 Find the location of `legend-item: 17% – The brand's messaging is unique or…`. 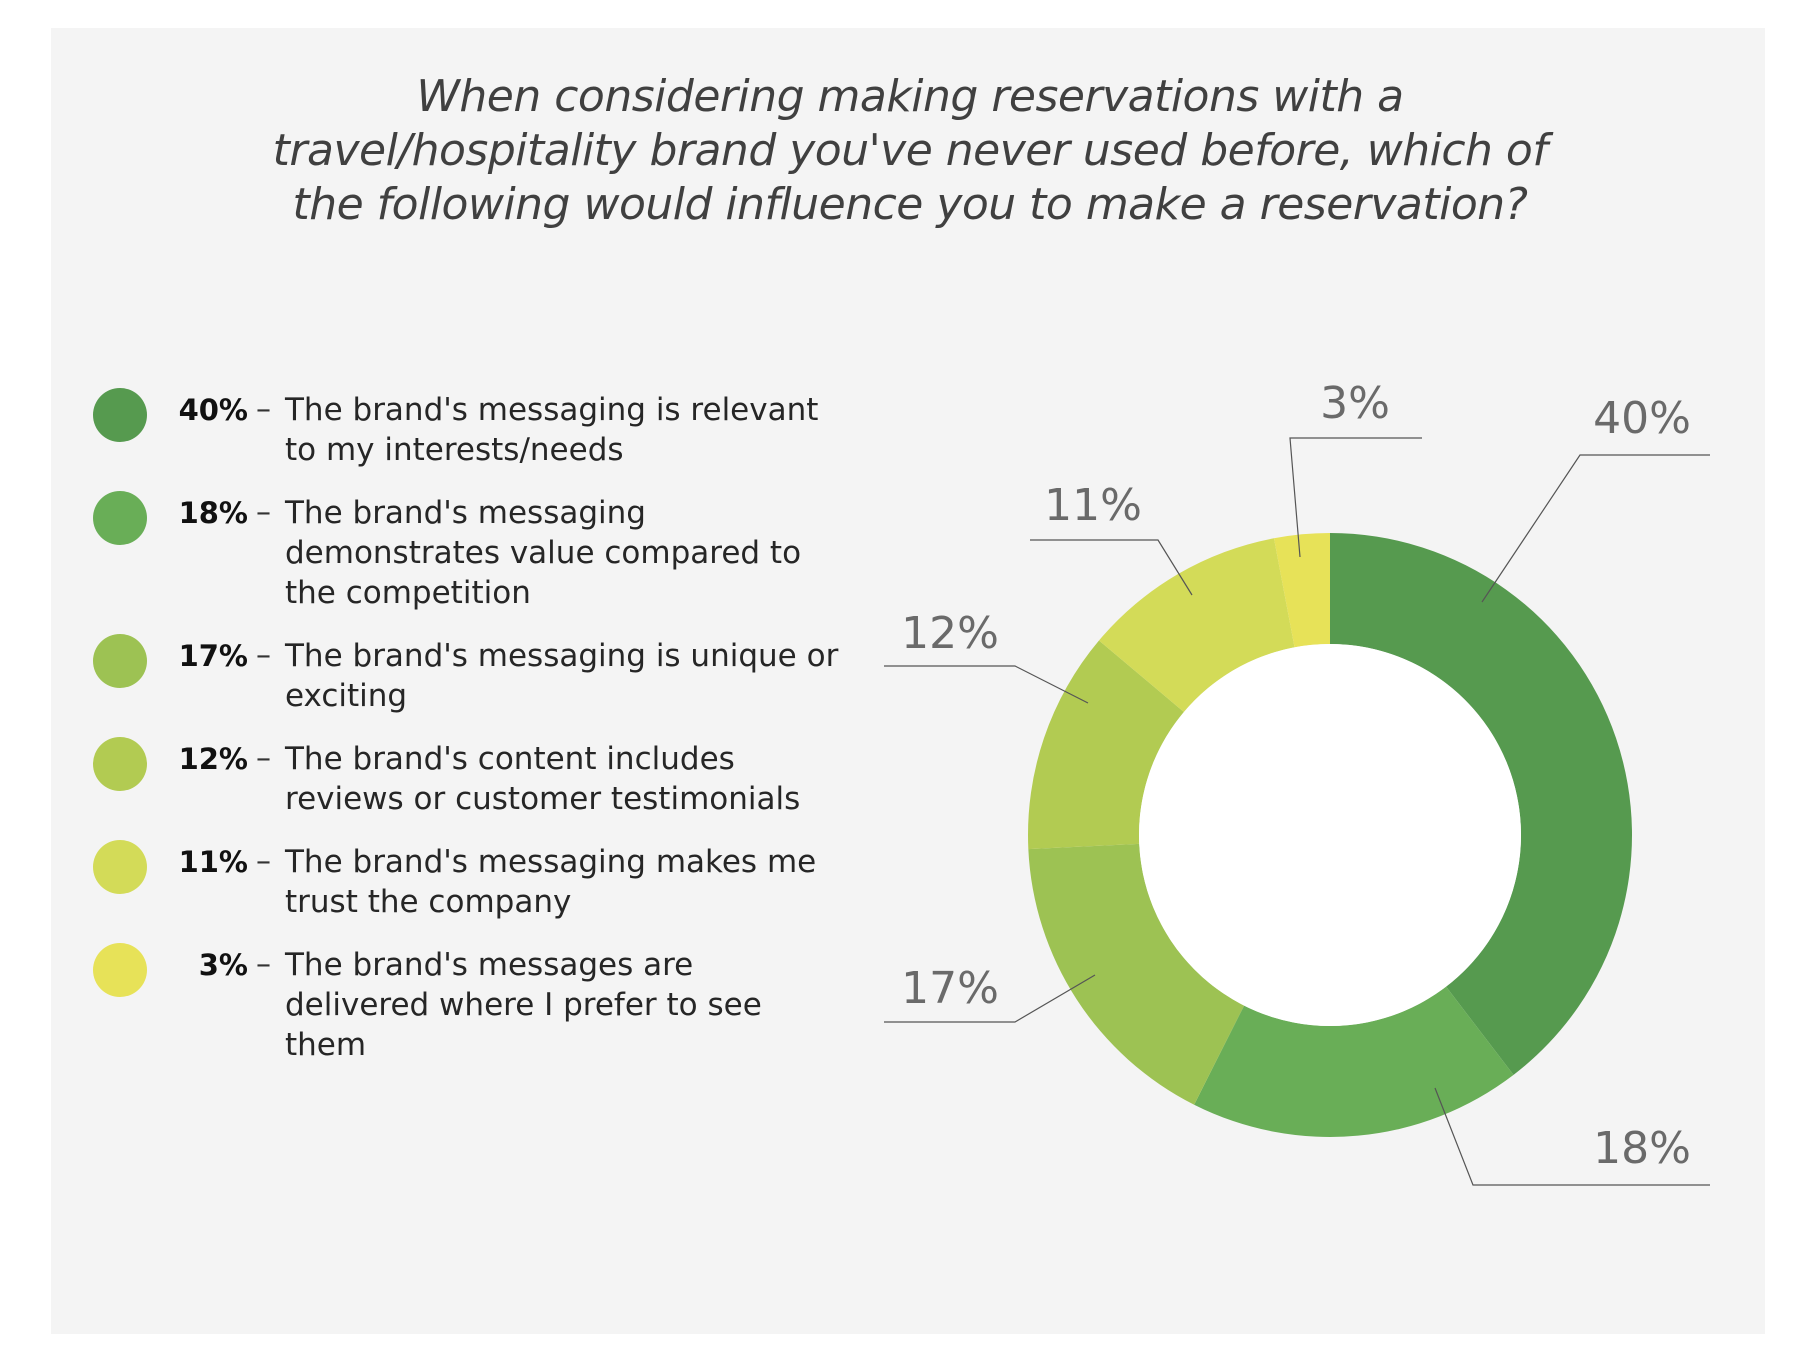

legend-item: 17% – The brand's messaging is unique or… is located at coordinates (473, 709).